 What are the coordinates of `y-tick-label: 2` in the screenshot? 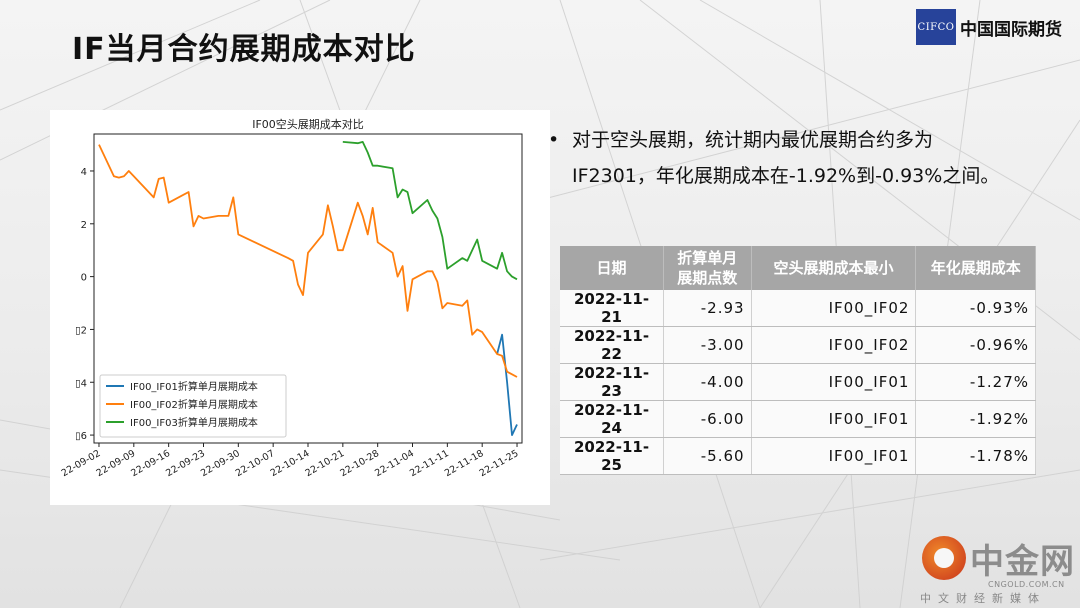 It's located at (84, 225).